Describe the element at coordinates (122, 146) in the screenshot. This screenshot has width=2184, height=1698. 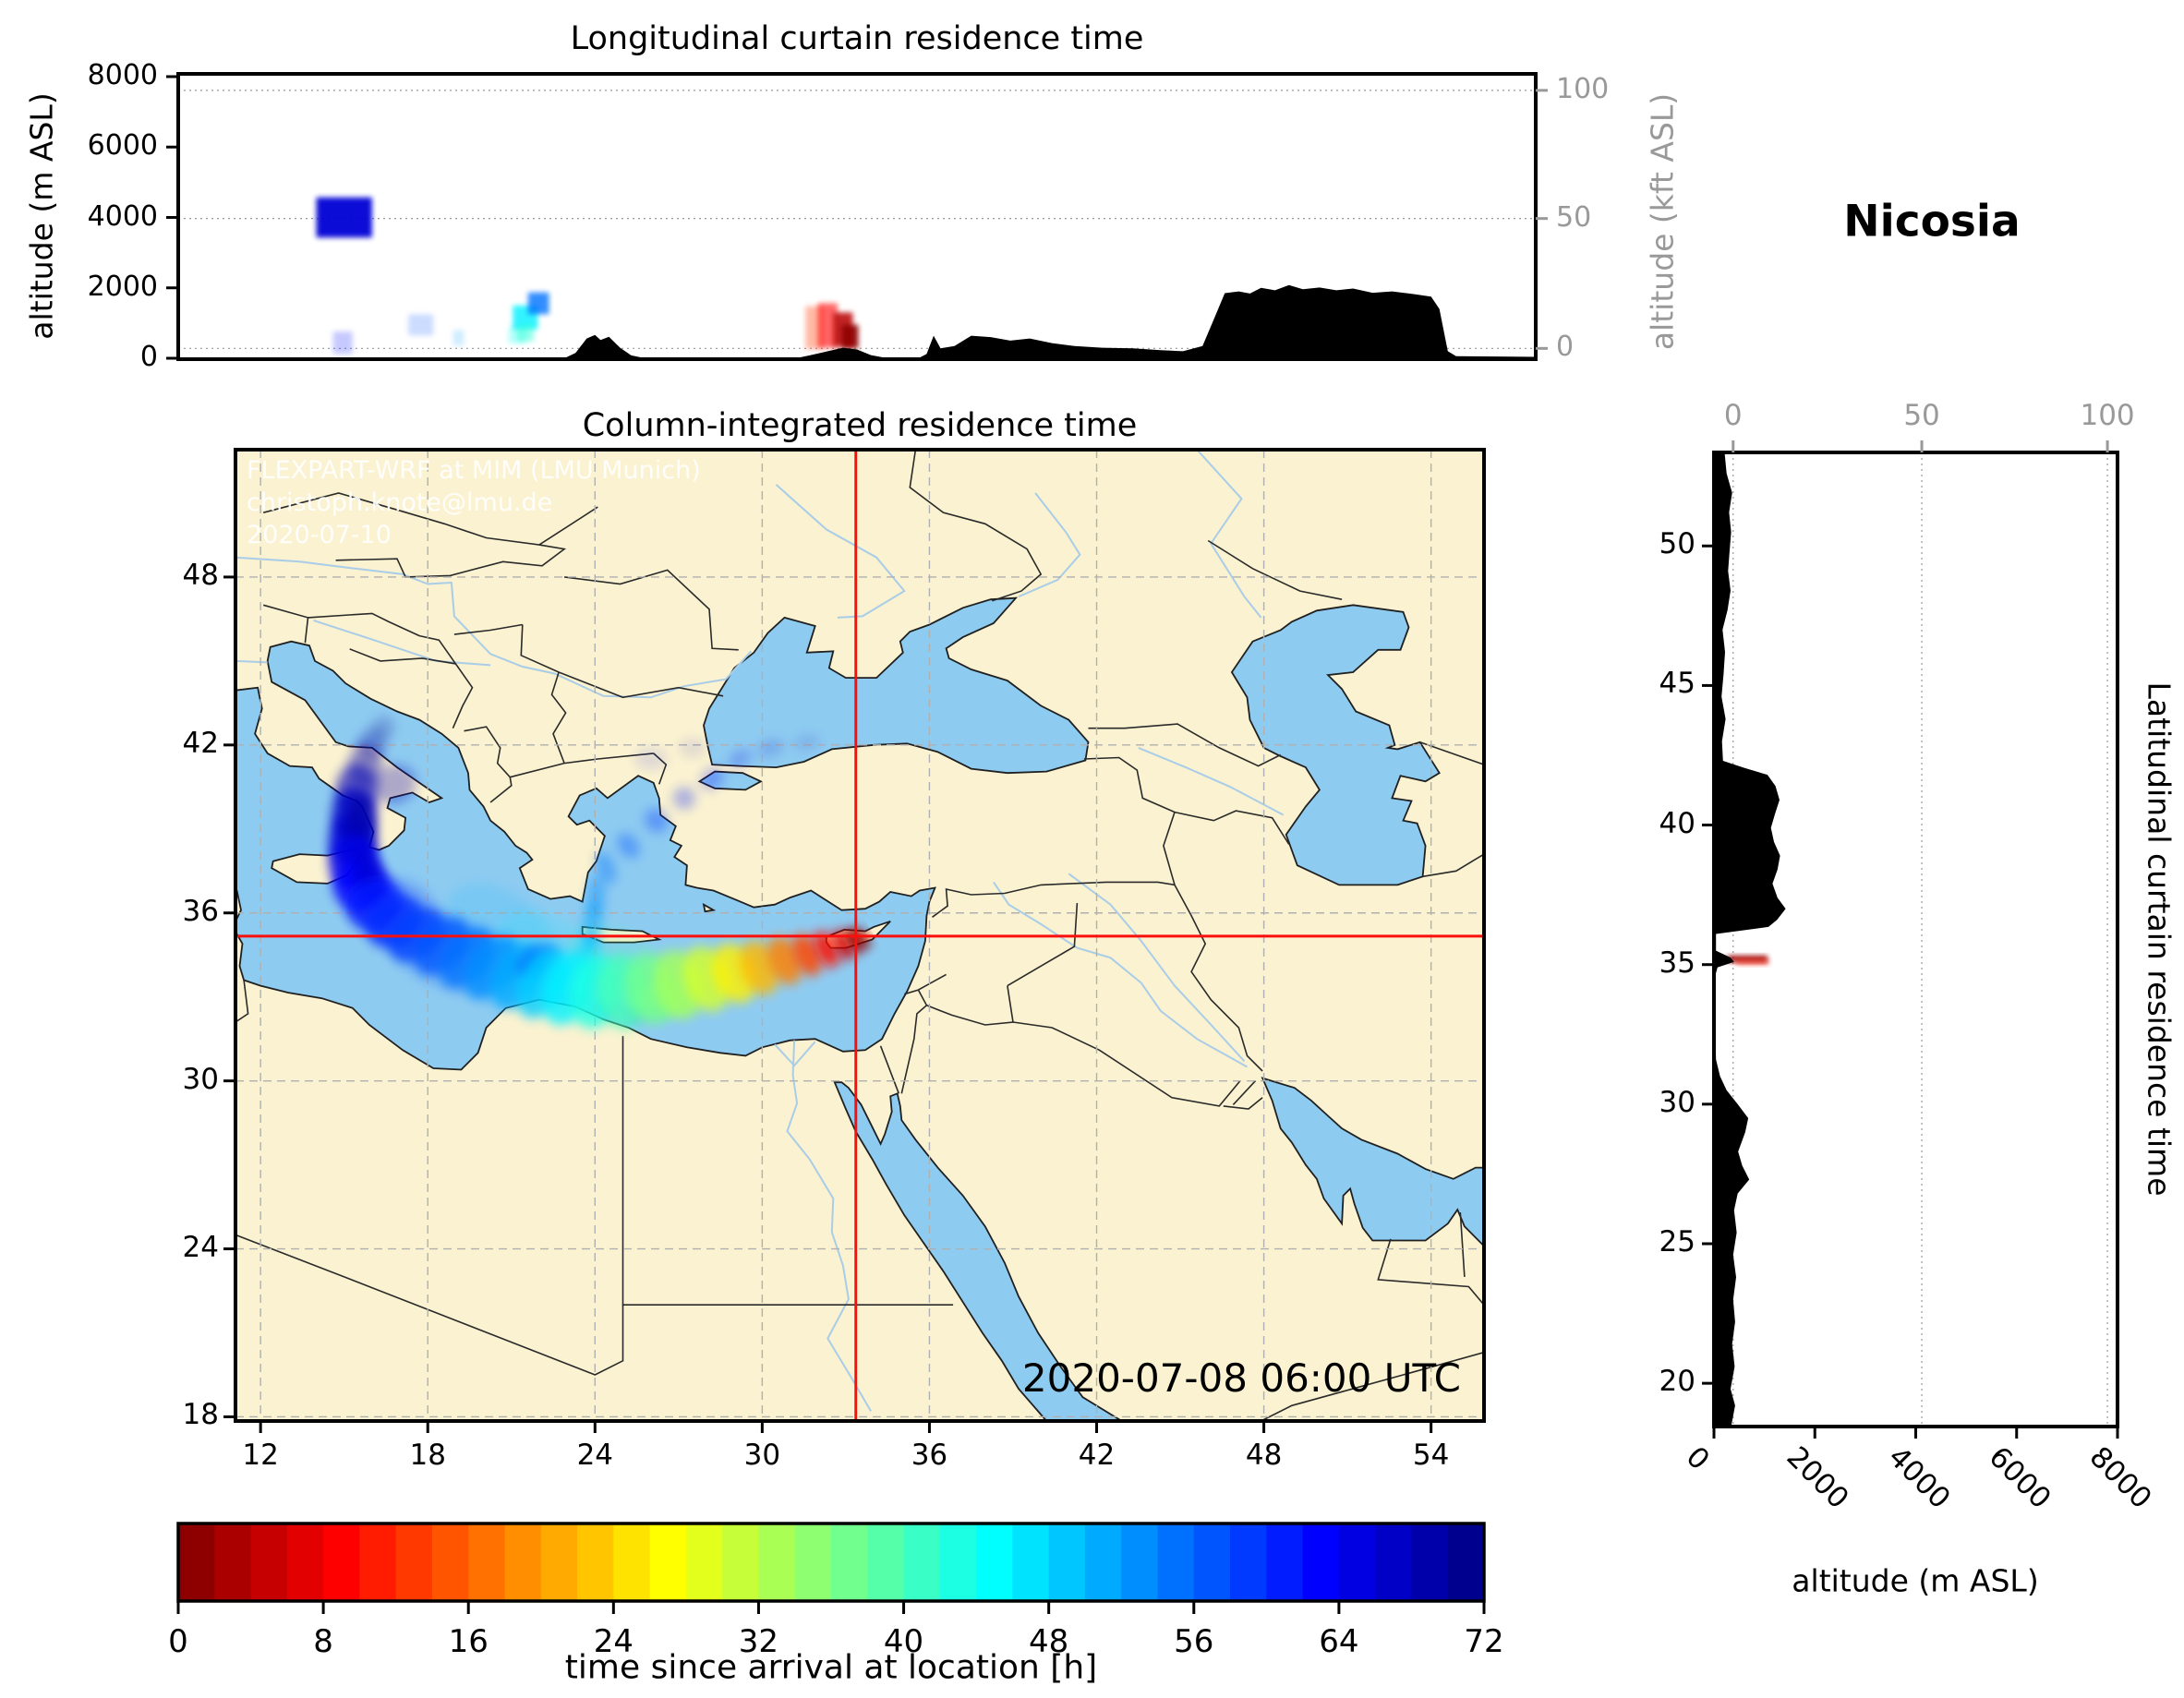
I see `top-ytick-label: 6000` at that location.